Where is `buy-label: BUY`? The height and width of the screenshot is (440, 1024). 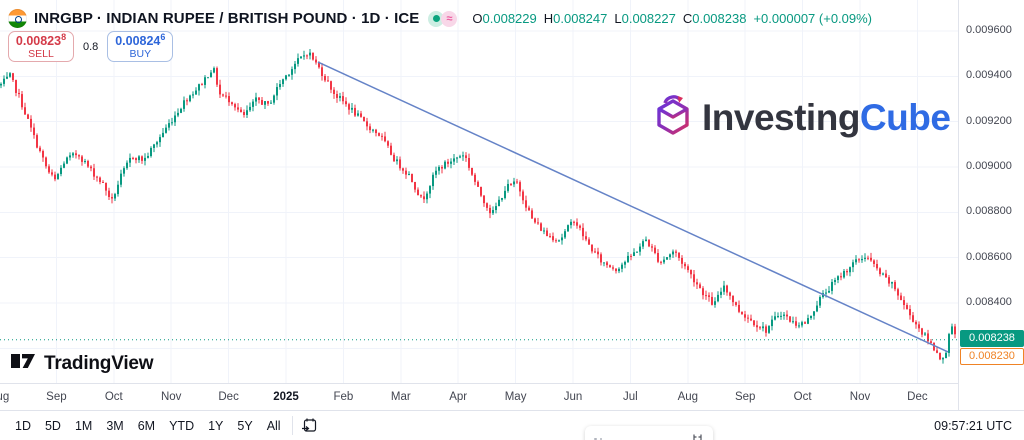 buy-label: BUY is located at coordinates (140, 54).